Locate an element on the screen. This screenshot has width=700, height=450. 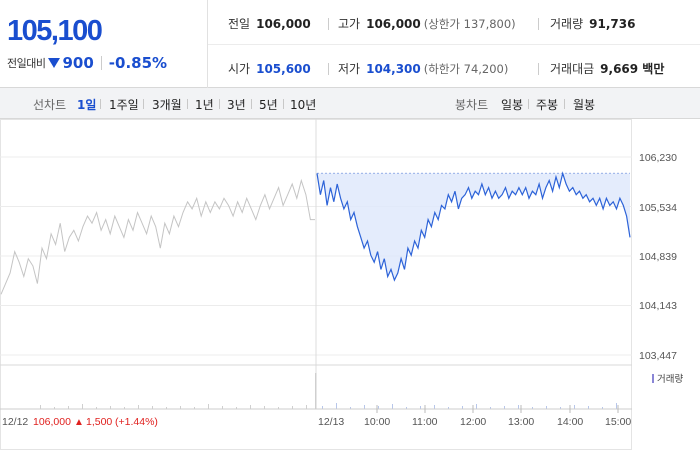
upper-limit: (상한가 137,800) is located at coordinates (469, 24).